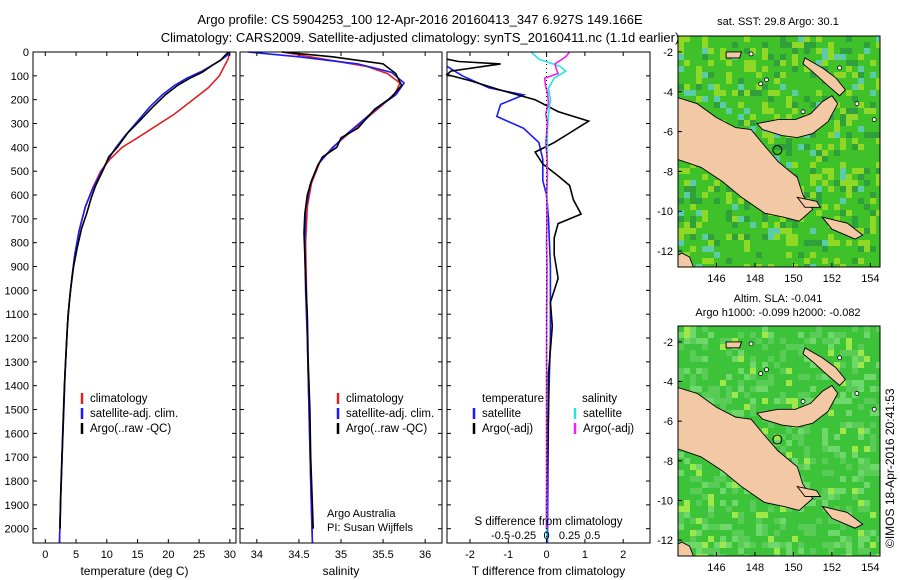 Image resolution: width=900 pixels, height=580 pixels. I want to click on sal-legend-label: satellite-adj. clim., so click(390, 414).